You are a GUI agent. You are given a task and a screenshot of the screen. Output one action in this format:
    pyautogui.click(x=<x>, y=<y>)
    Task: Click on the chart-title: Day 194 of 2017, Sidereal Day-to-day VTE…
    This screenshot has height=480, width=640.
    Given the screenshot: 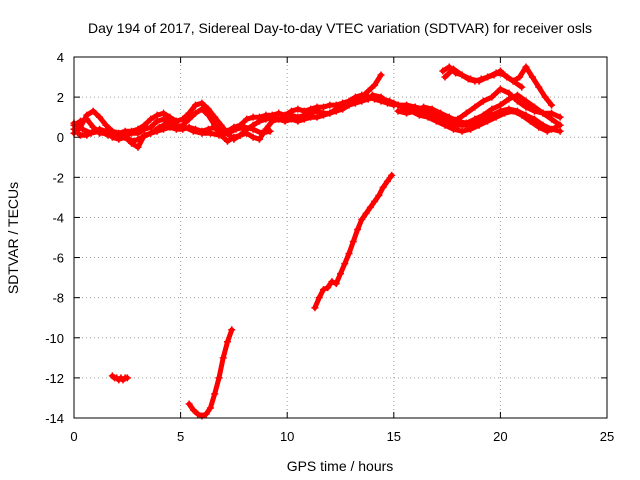 What is the action you would take?
    pyautogui.click(x=340, y=28)
    